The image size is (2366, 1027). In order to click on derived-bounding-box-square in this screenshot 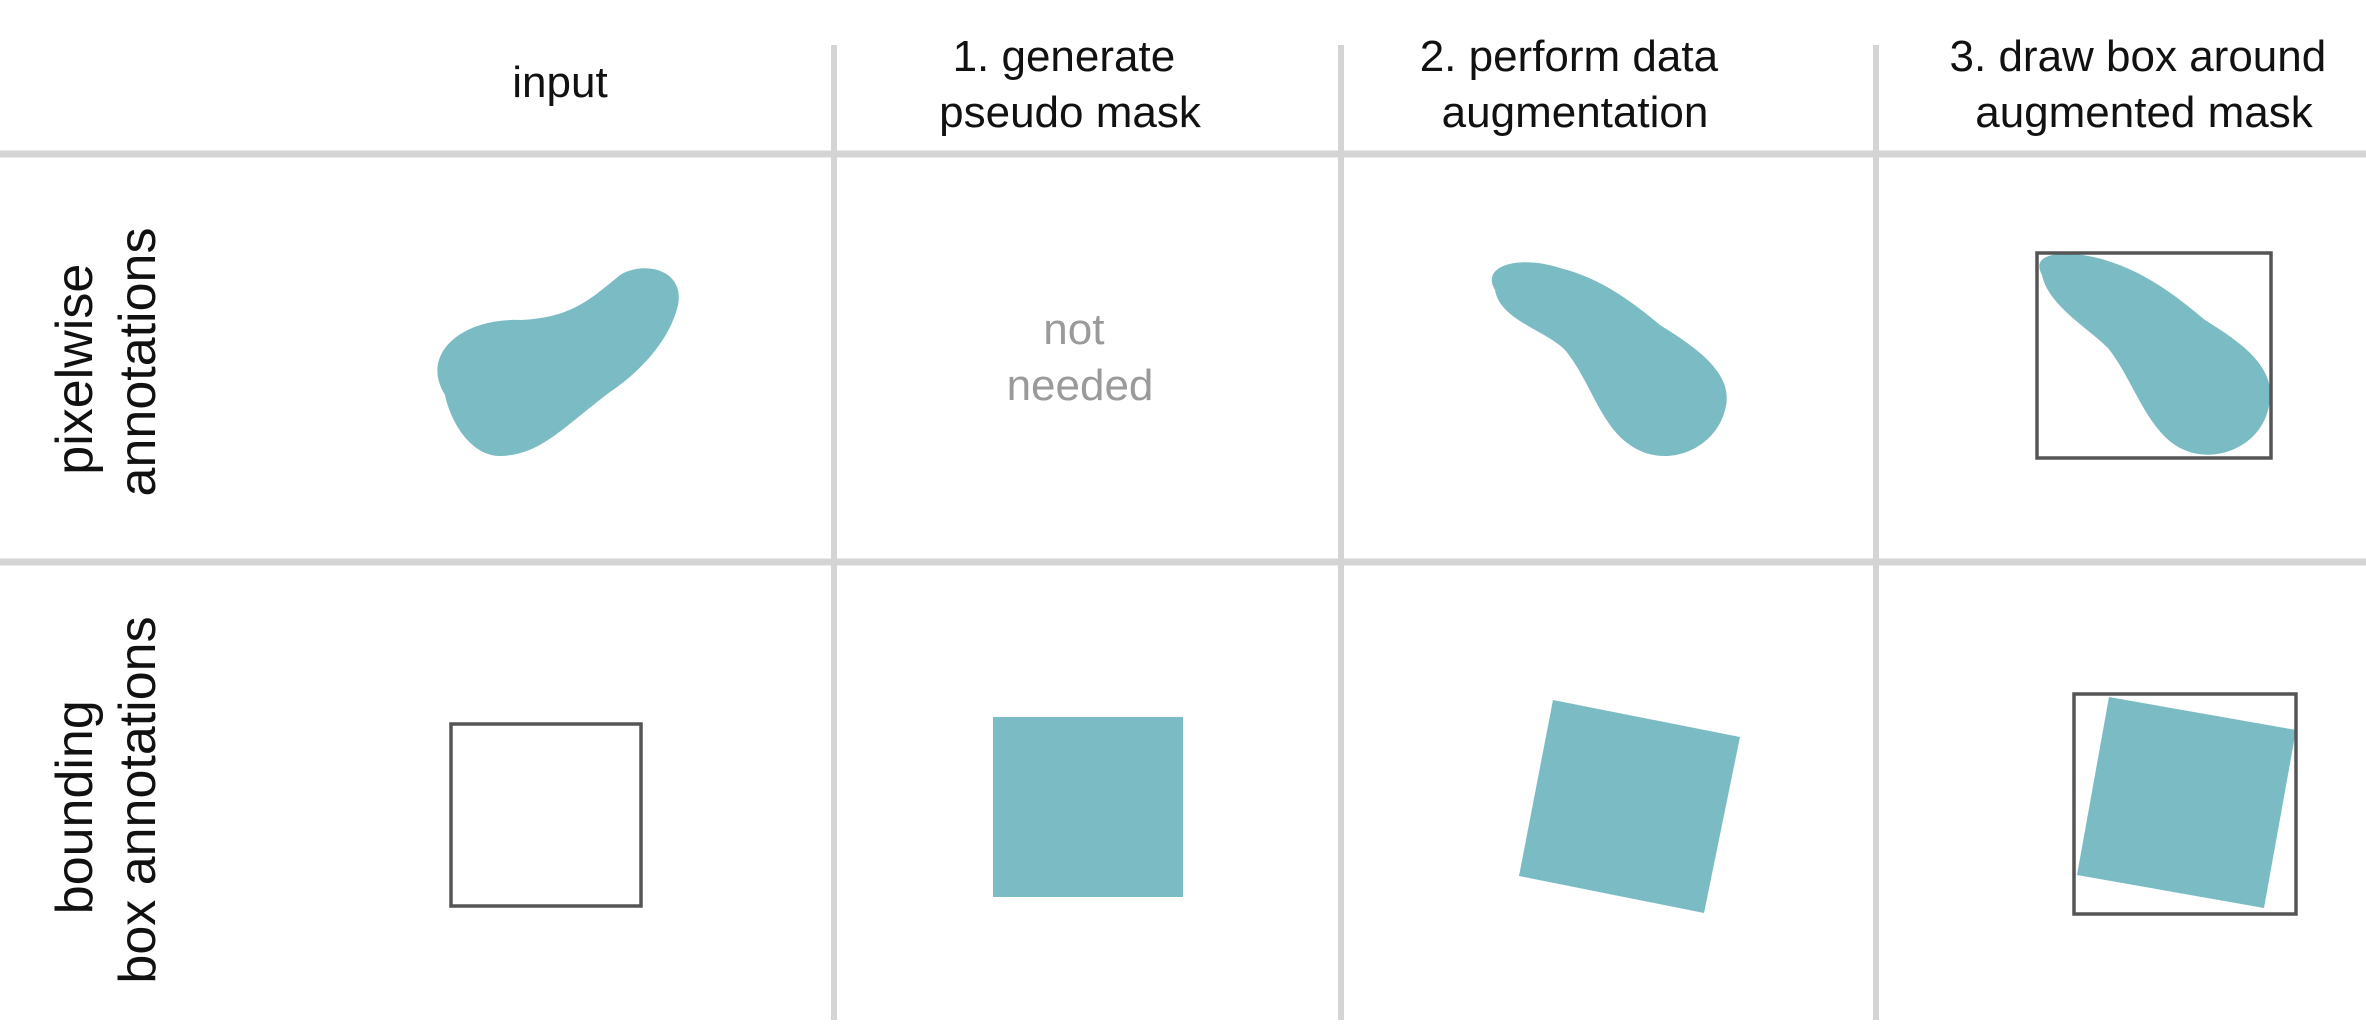, I will do `click(2185, 804)`.